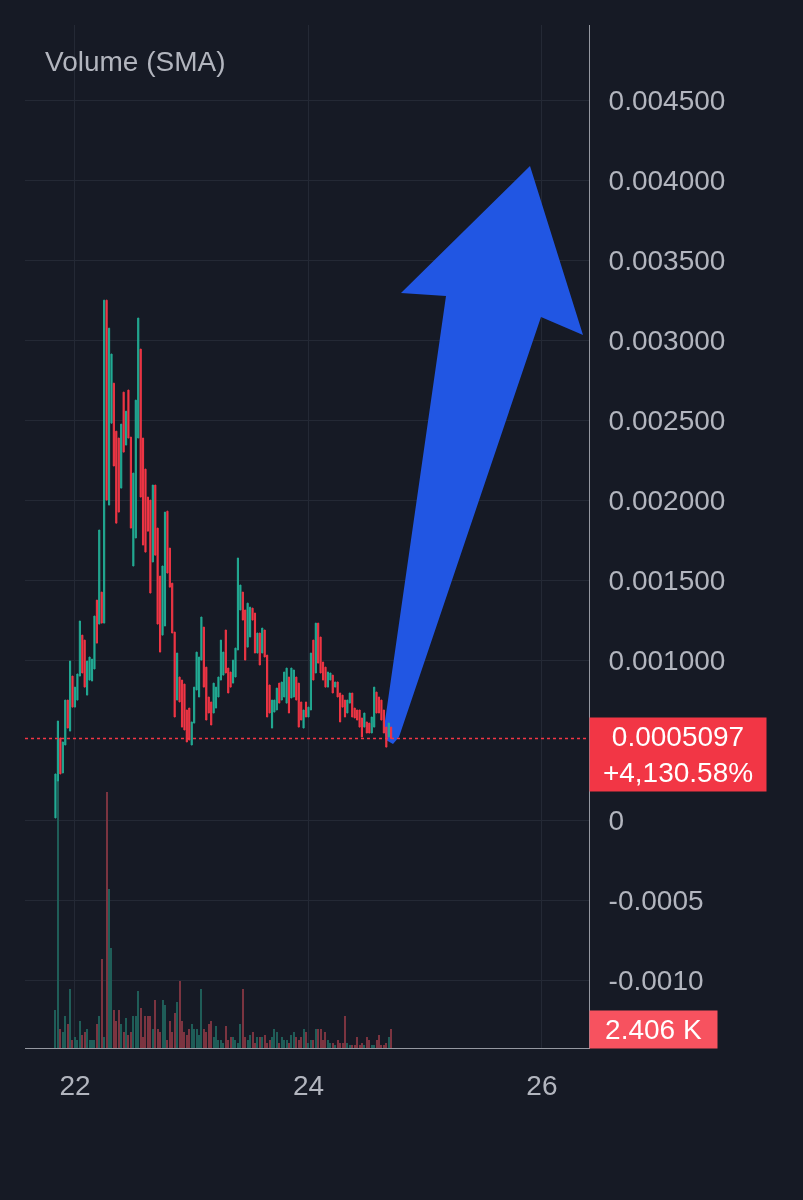 The height and width of the screenshot is (1200, 803). I want to click on y-tick-label: -0.0010, so click(656, 980).